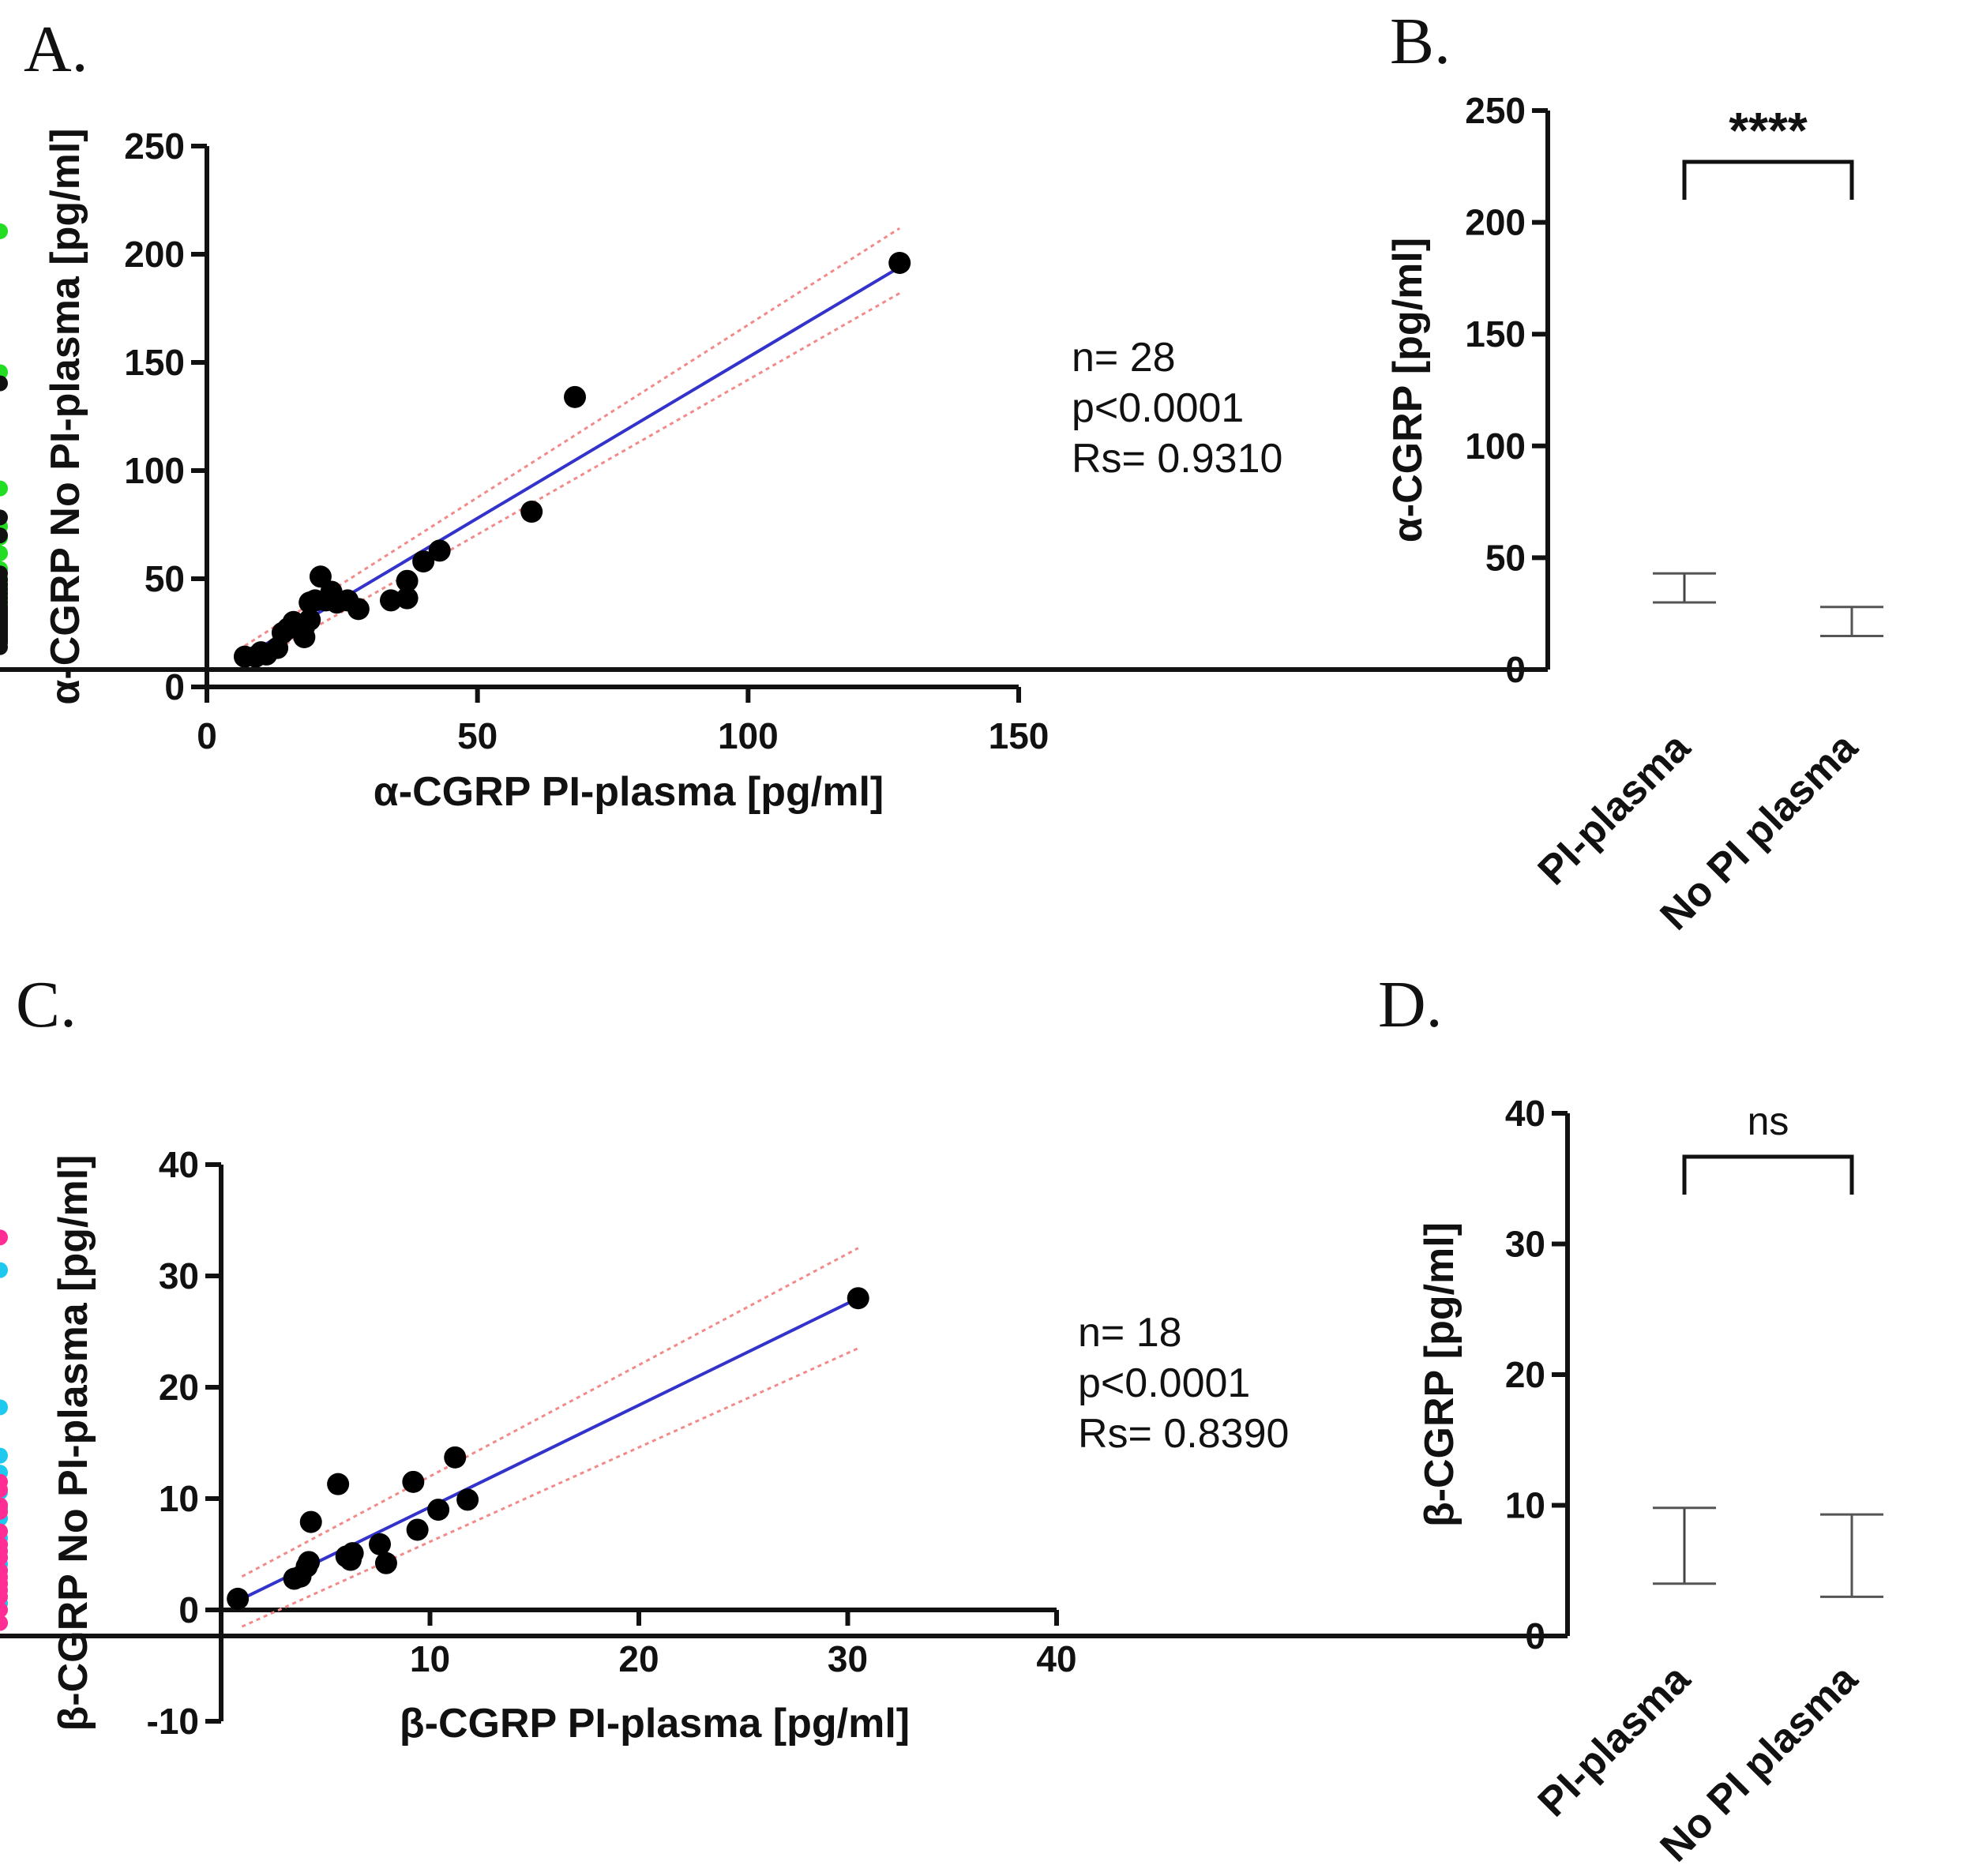 The height and width of the screenshot is (1876, 1975). What do you see at coordinates (1768, 1121) in the screenshot?
I see `significance-label: ns` at bounding box center [1768, 1121].